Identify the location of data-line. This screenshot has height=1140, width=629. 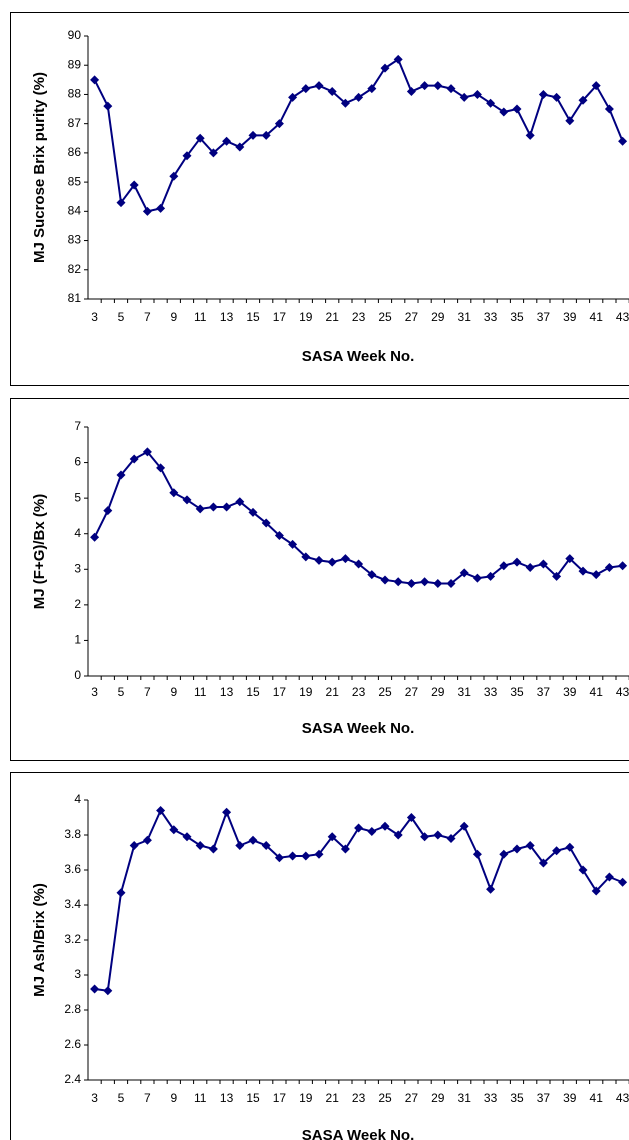
(358, 135).